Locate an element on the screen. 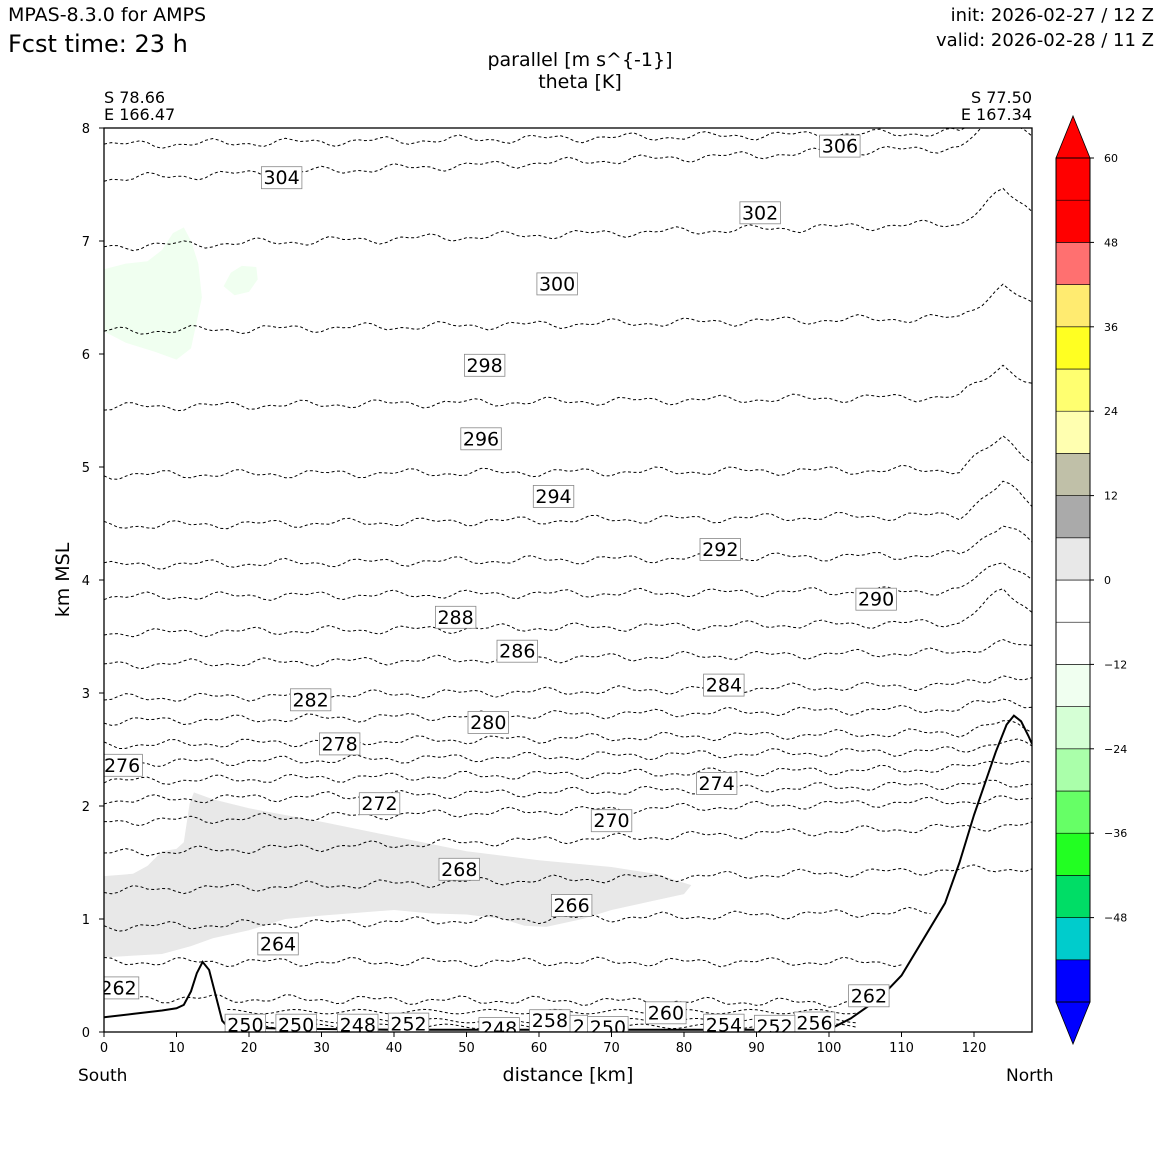 The image size is (1160, 1160). theta-label-text: 302 is located at coordinates (760, 213).